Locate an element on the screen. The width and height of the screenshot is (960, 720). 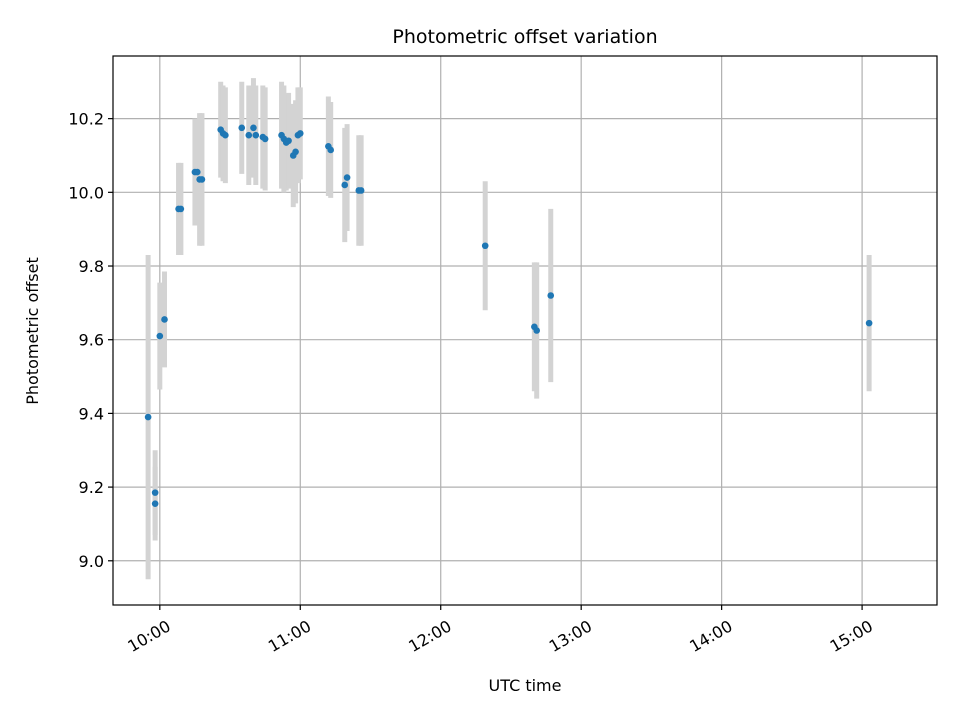
y-tick-label: 9.8 is located at coordinates (91, 266).